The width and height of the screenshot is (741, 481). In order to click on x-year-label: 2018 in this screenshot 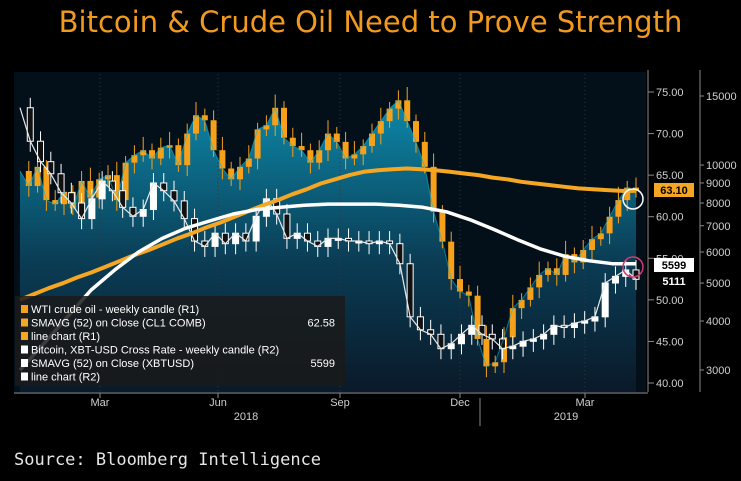, I will do `click(246, 417)`.